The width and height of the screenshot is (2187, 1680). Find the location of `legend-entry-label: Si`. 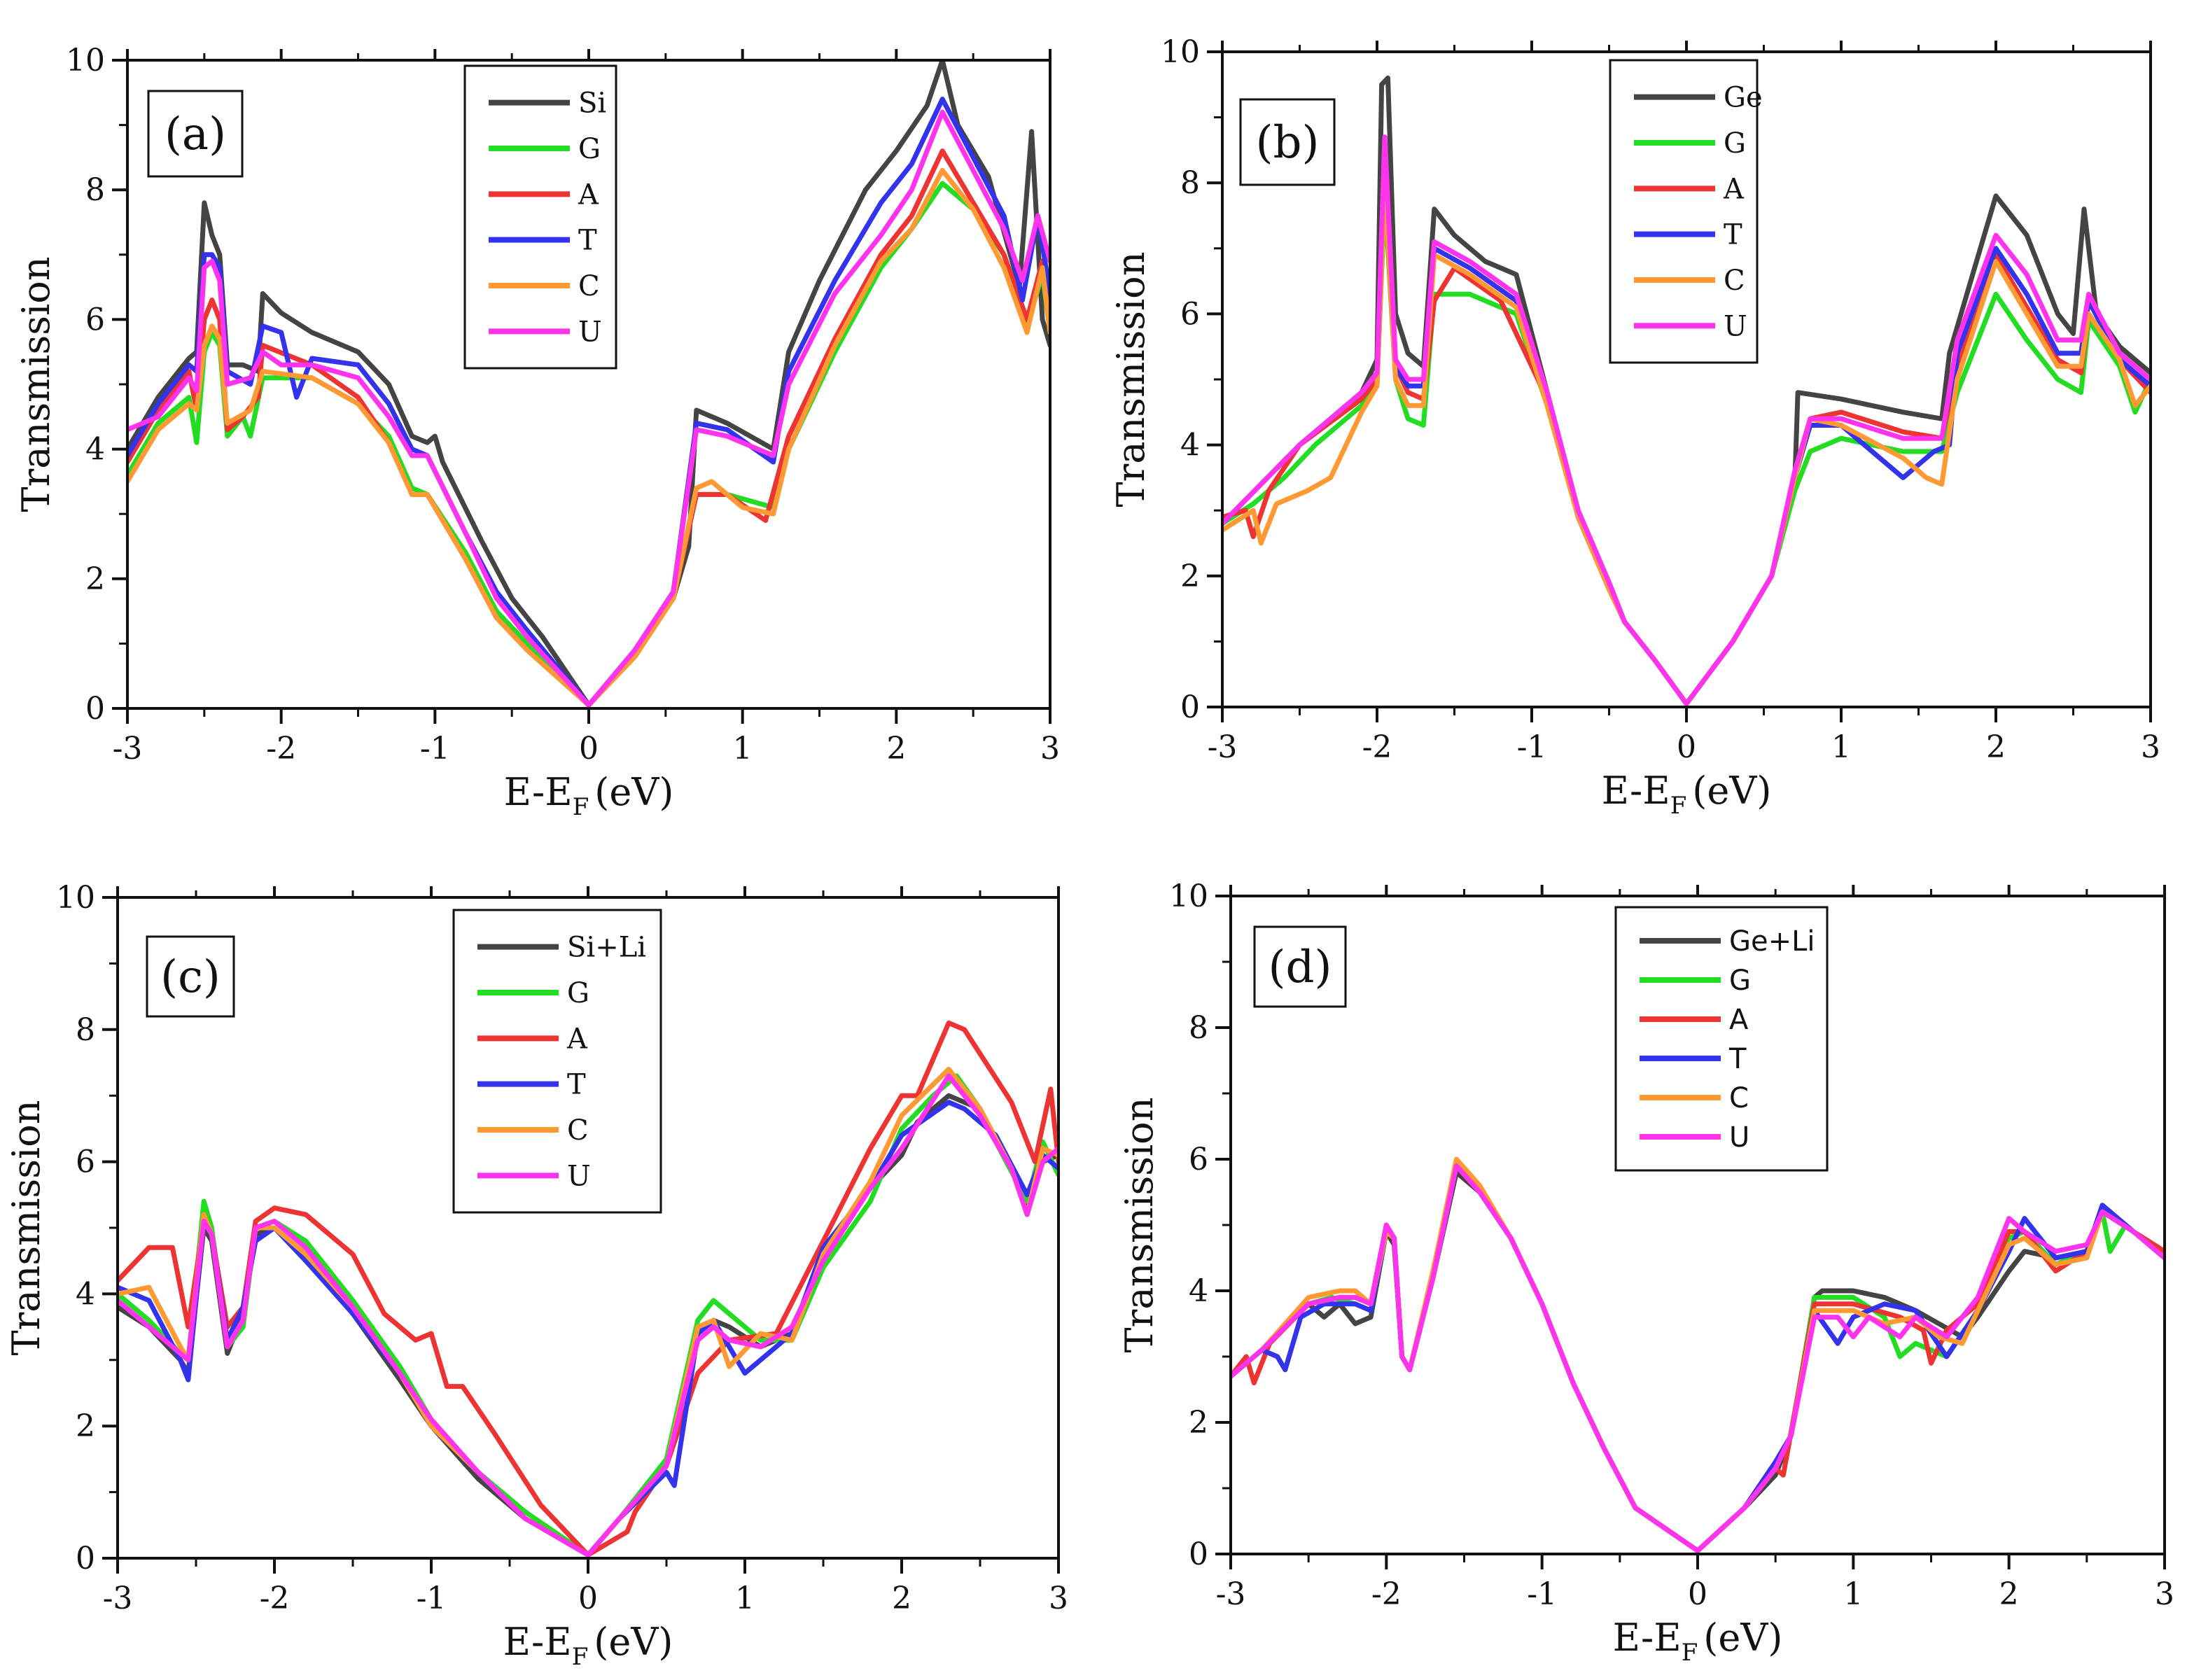

legend-entry-label: Si is located at coordinates (592, 104).